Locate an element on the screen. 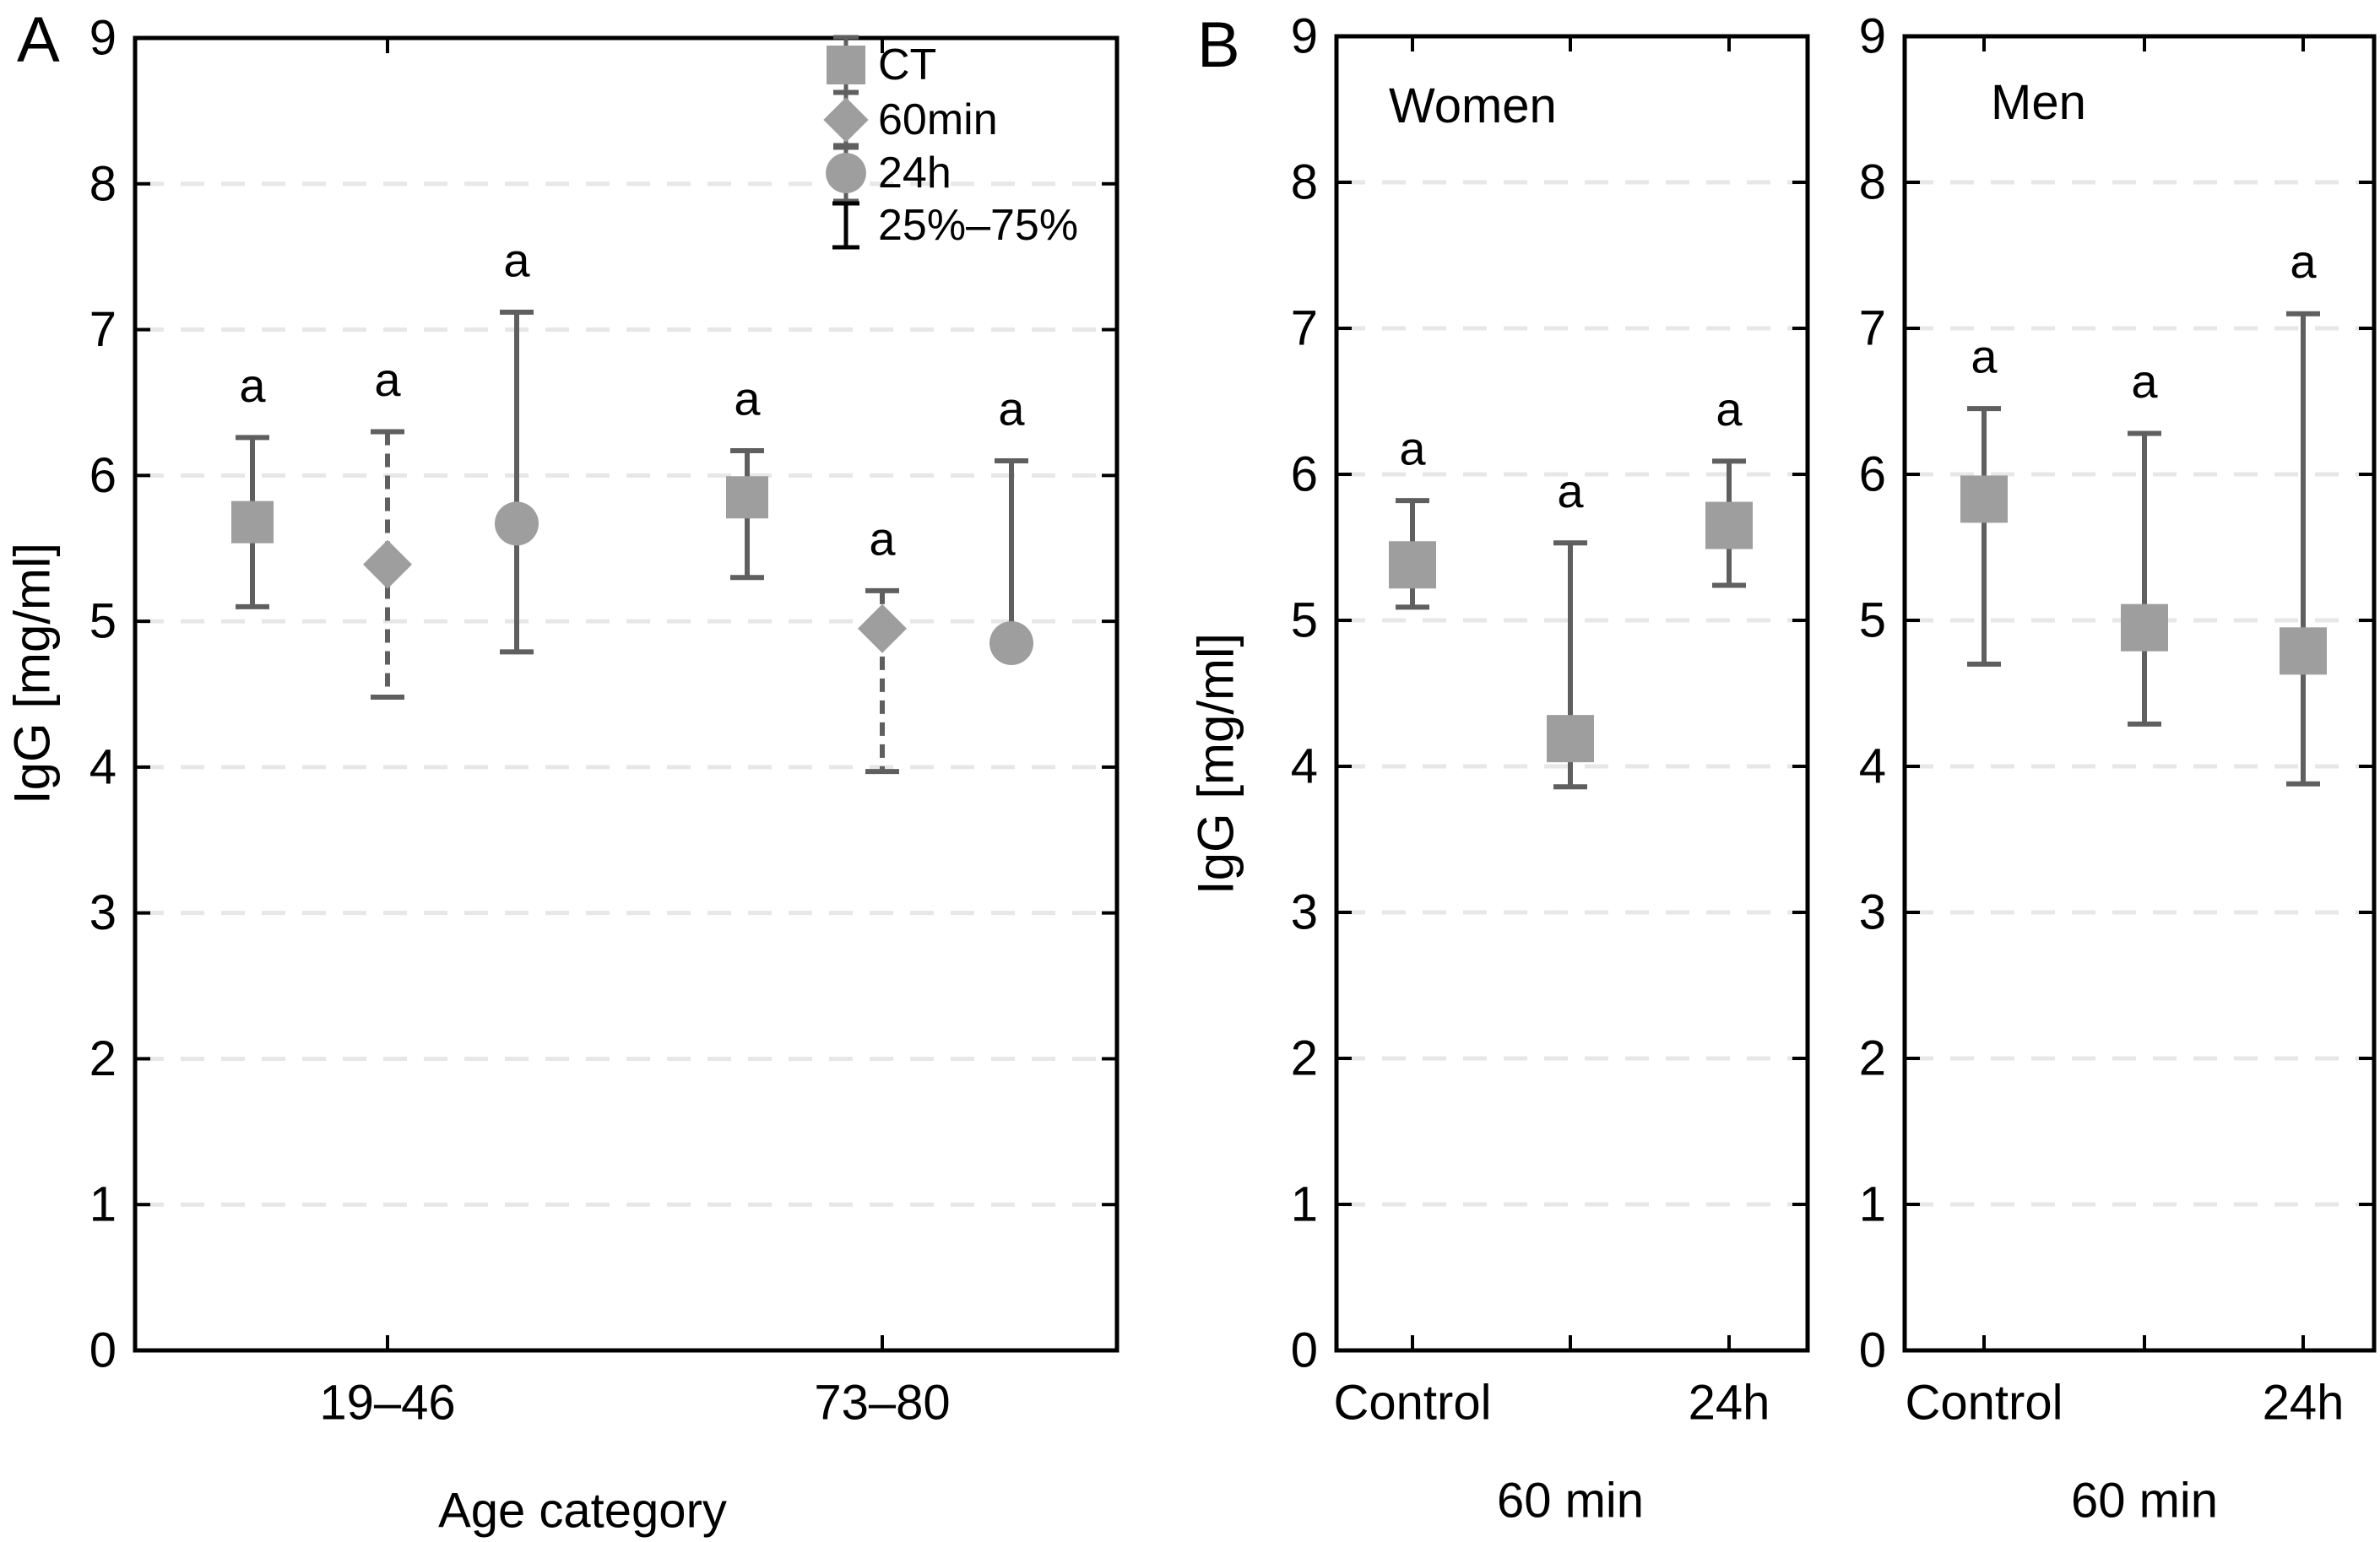 This screenshot has width=2380, height=1542. legend-label-24h: 24h is located at coordinates (914, 173).